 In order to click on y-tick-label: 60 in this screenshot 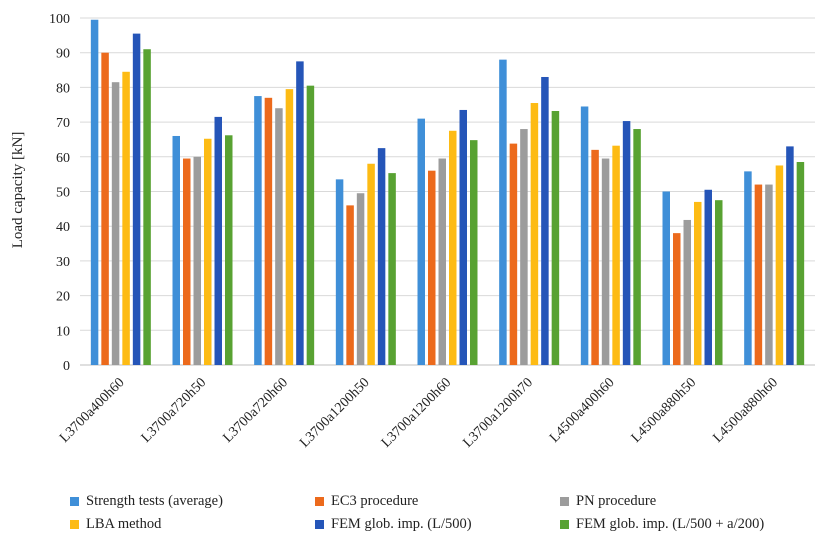, I will do `click(63, 158)`.